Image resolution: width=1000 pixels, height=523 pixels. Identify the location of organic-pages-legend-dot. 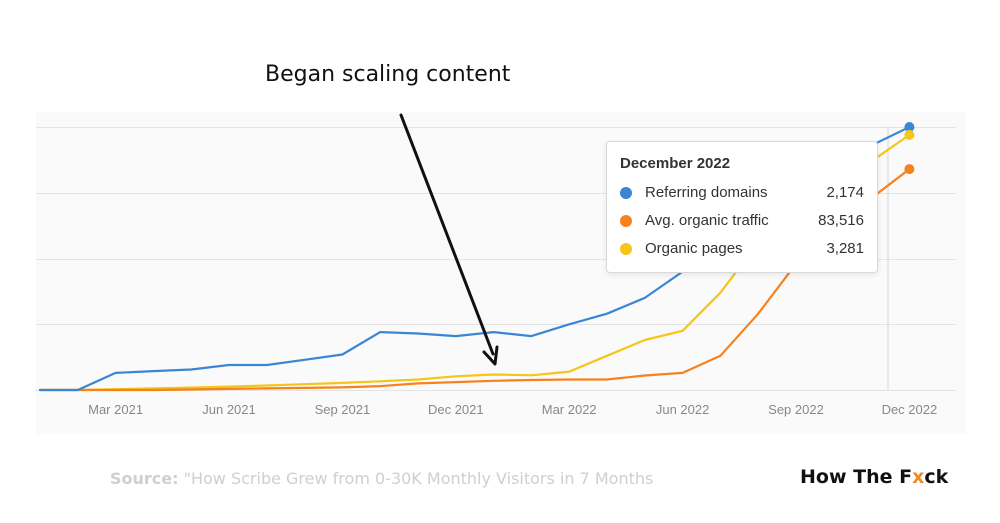
(626, 249).